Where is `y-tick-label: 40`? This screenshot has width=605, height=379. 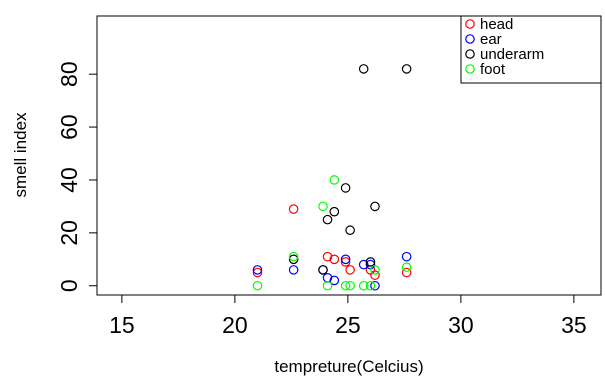 y-tick-label: 40 is located at coordinates (69, 180).